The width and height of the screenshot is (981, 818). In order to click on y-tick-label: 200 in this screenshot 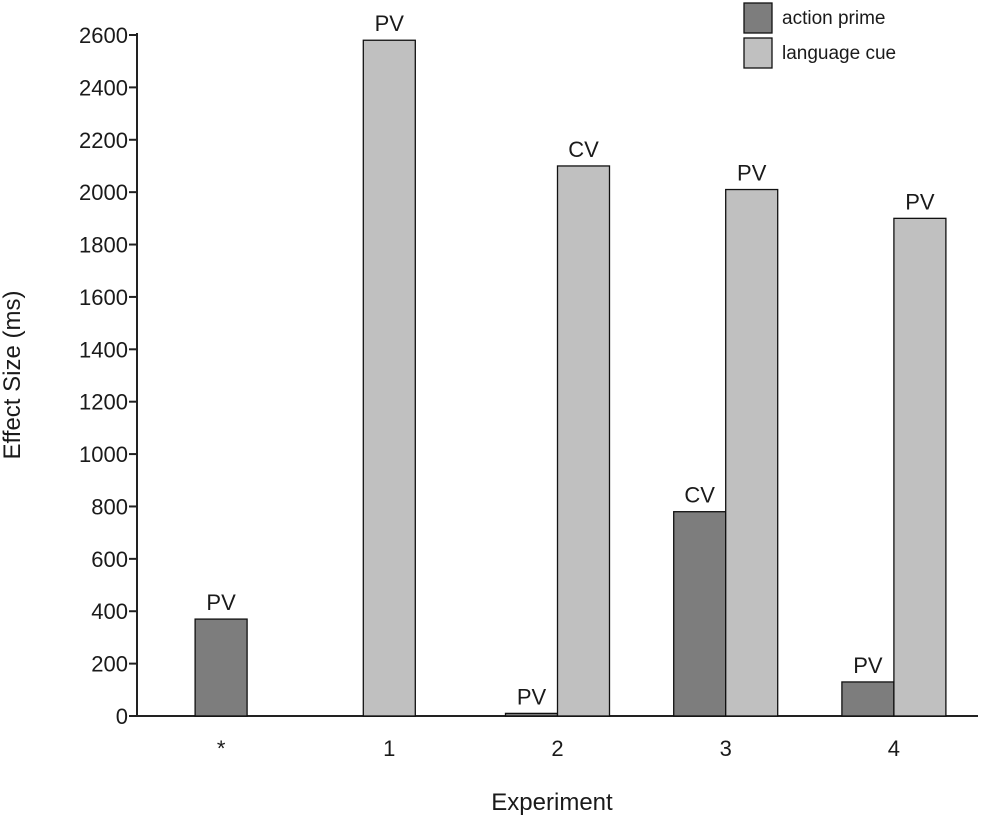, I will do `click(109, 664)`.